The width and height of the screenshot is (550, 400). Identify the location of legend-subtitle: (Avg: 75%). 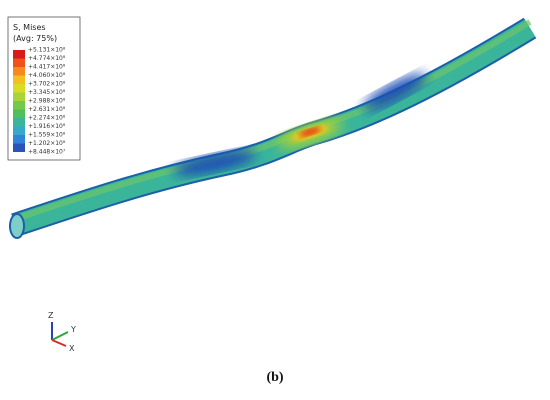
(35, 38).